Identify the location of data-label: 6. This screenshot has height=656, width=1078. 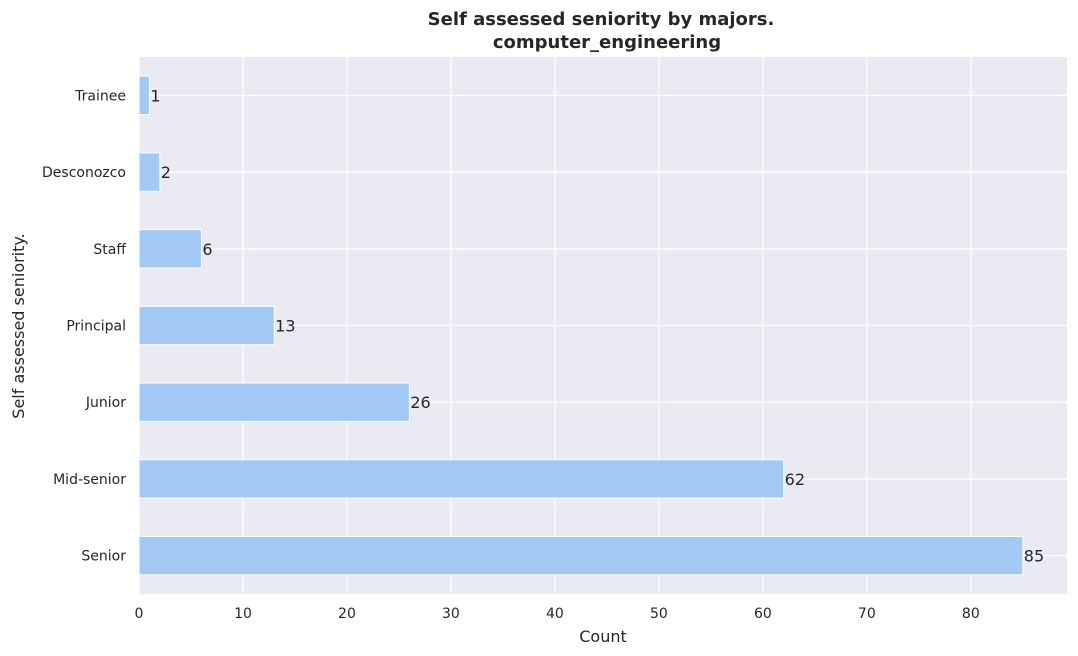
(207, 249).